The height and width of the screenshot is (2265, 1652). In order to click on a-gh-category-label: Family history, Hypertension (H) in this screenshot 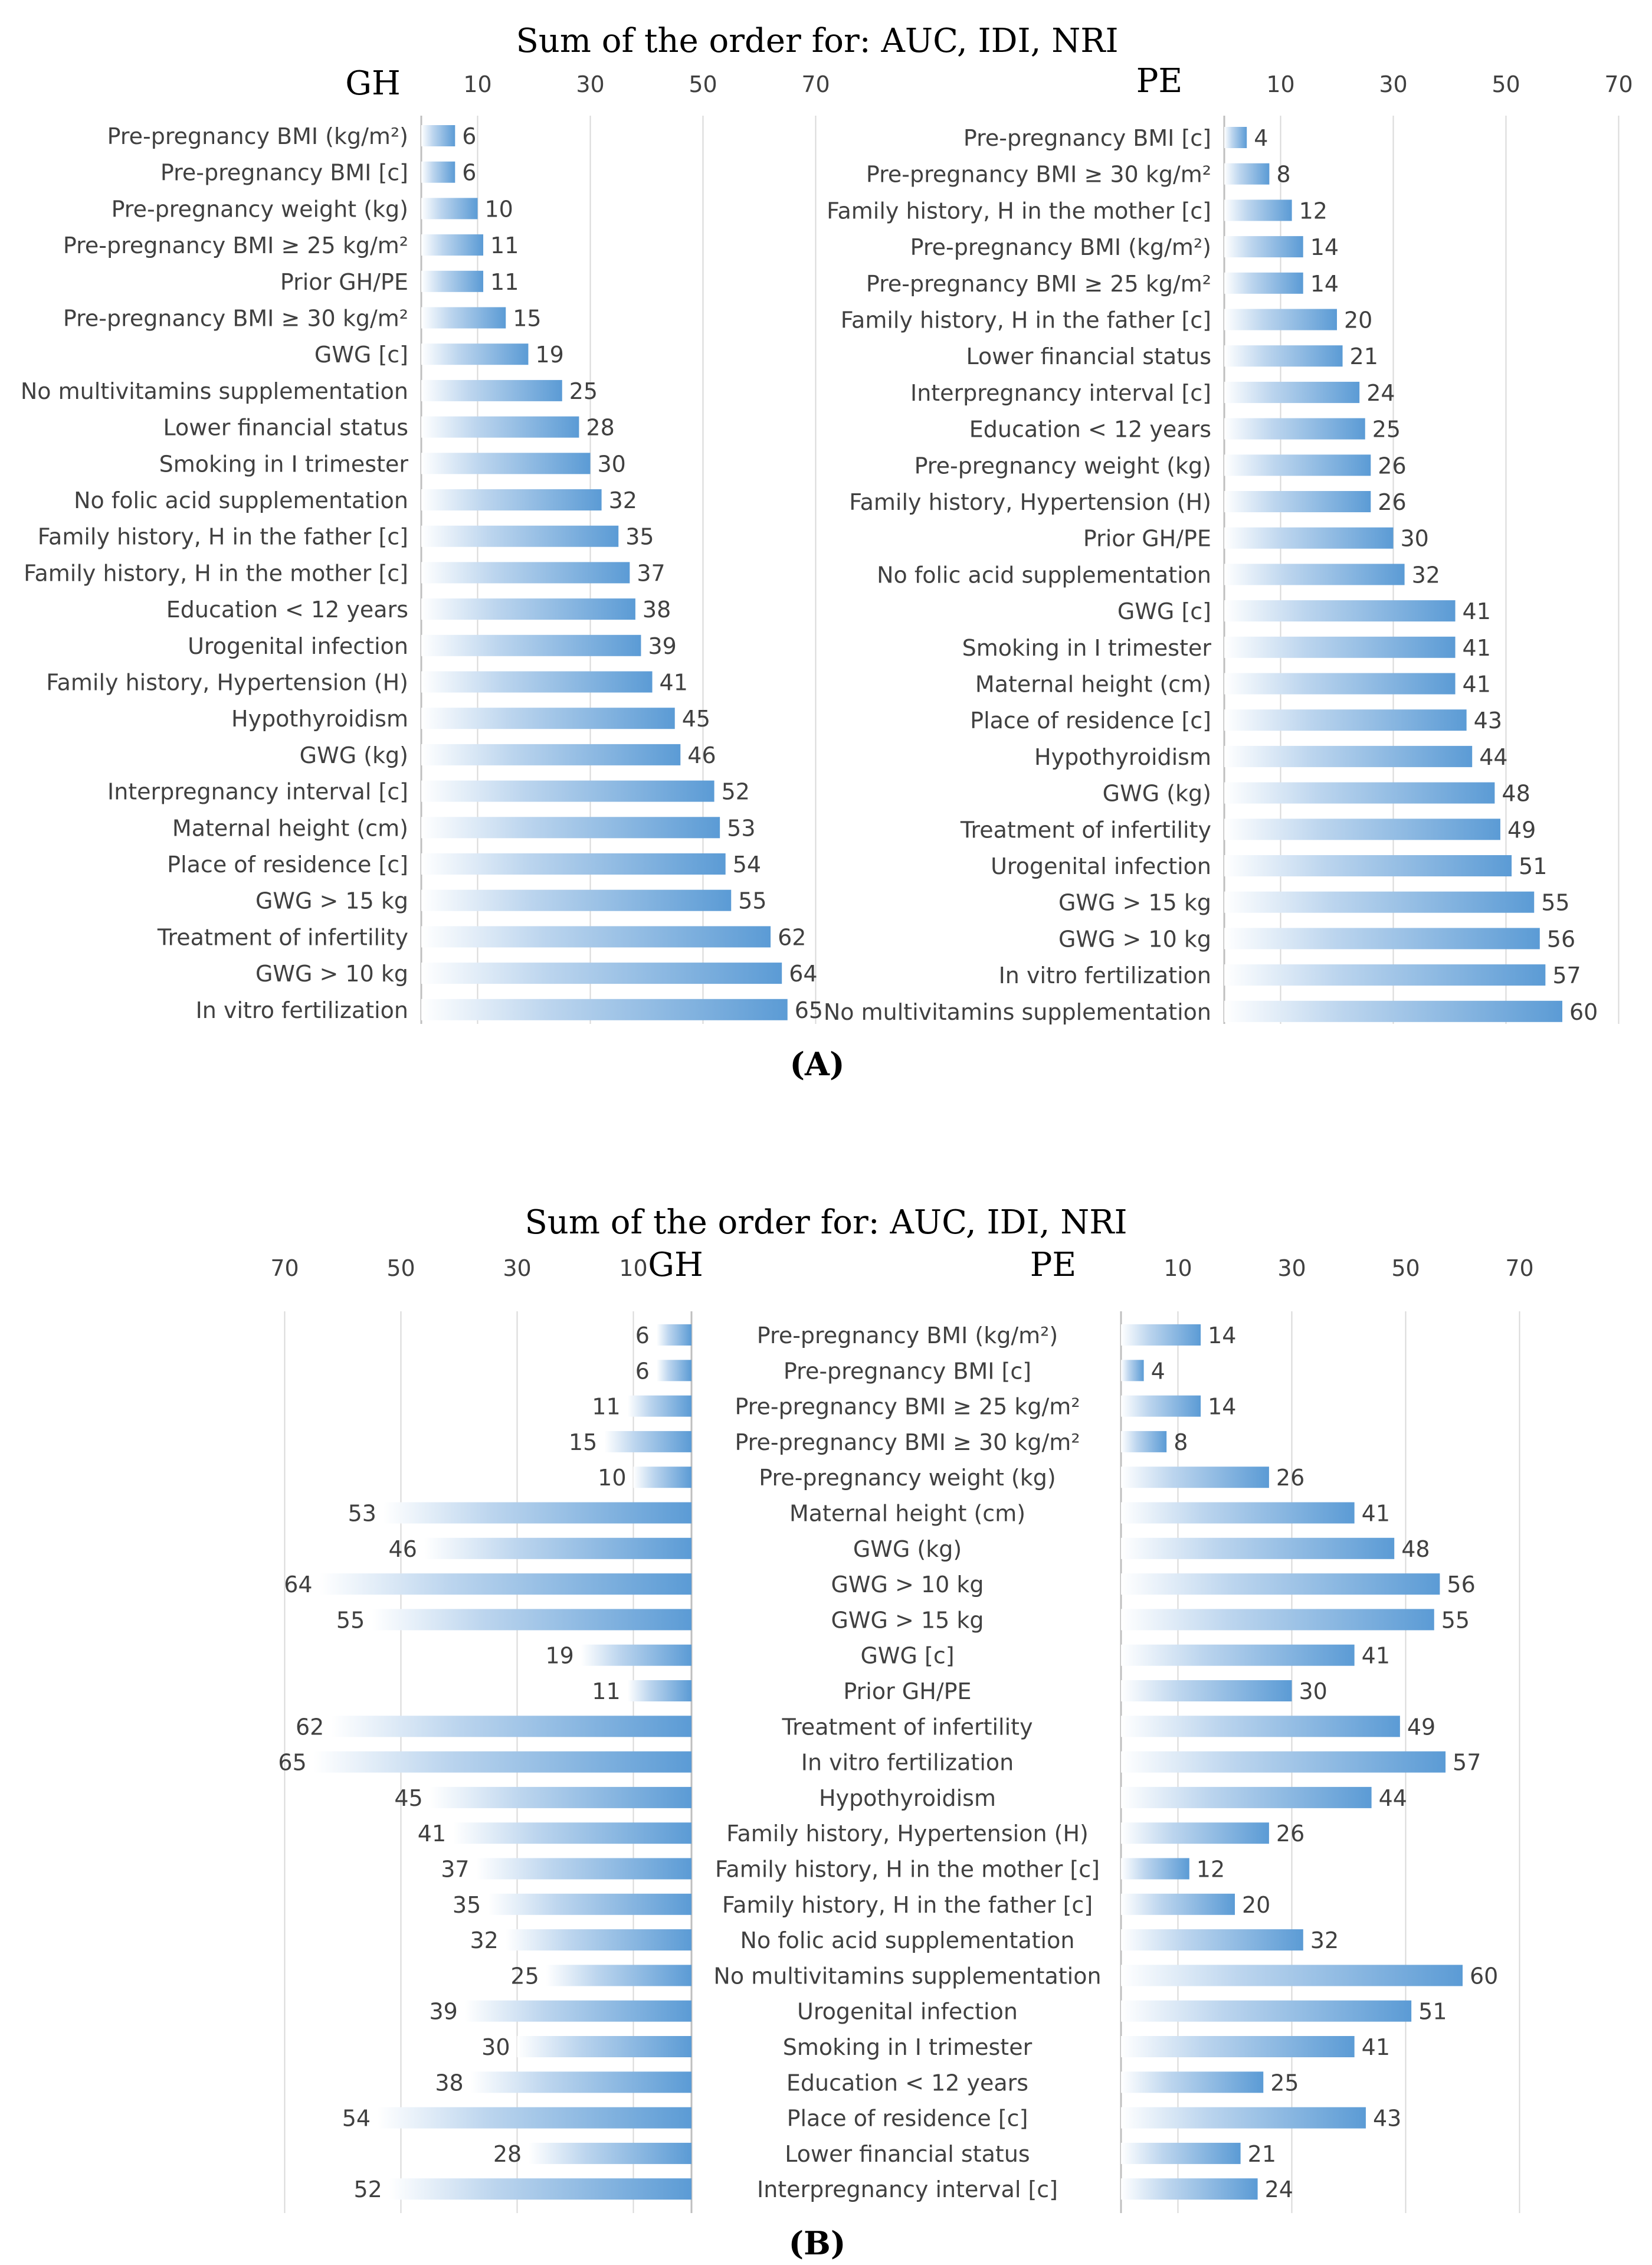, I will do `click(227, 683)`.